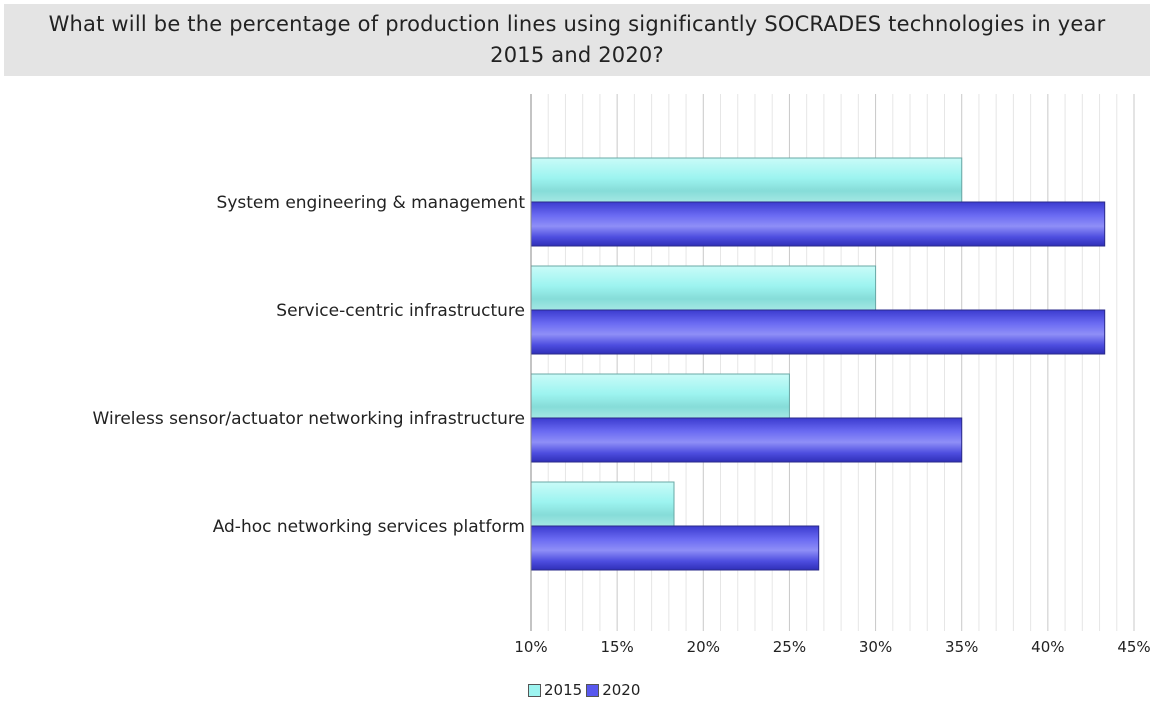 The image size is (1154, 702). Describe the element at coordinates (621, 690) in the screenshot. I see `legend-label-2020: 2020` at that location.